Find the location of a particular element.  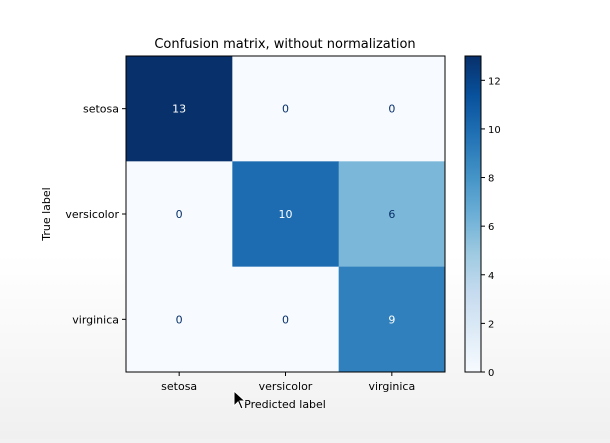

colorbar-tick-label: 6 is located at coordinates (491, 227).